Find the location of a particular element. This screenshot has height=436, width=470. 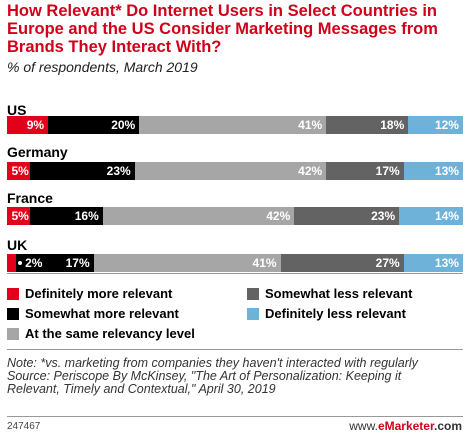

stacked-bar: 5% 23% 42% 17% 13% is located at coordinates (235, 171).